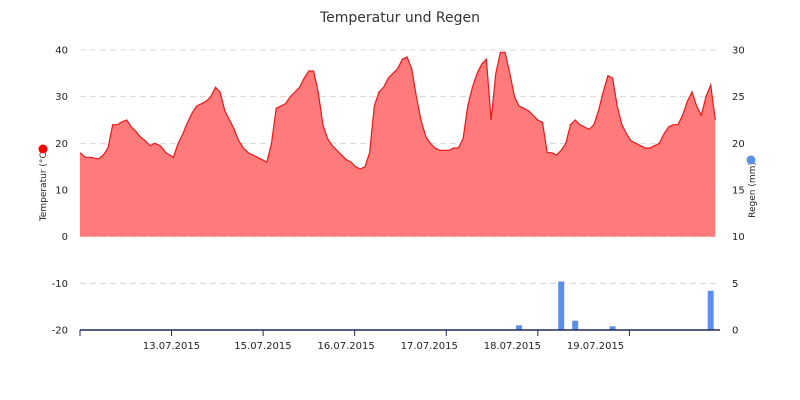 This screenshot has width=800, height=400. What do you see at coordinates (43, 149) in the screenshot?
I see `temperature-legend-dot` at bounding box center [43, 149].